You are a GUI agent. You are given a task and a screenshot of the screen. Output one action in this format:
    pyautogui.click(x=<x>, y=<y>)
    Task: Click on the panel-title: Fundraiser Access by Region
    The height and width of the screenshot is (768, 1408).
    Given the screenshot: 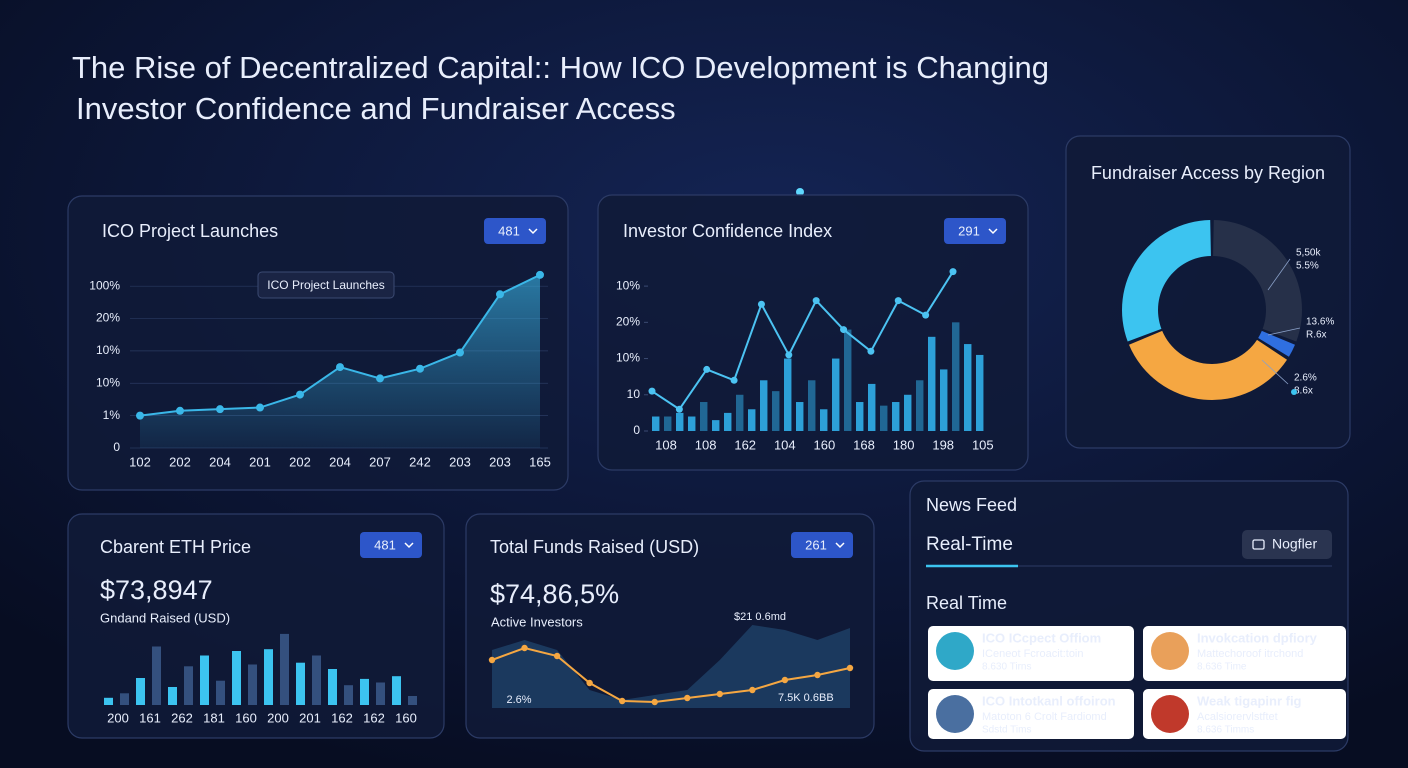 What is the action you would take?
    pyautogui.click(x=1208, y=173)
    